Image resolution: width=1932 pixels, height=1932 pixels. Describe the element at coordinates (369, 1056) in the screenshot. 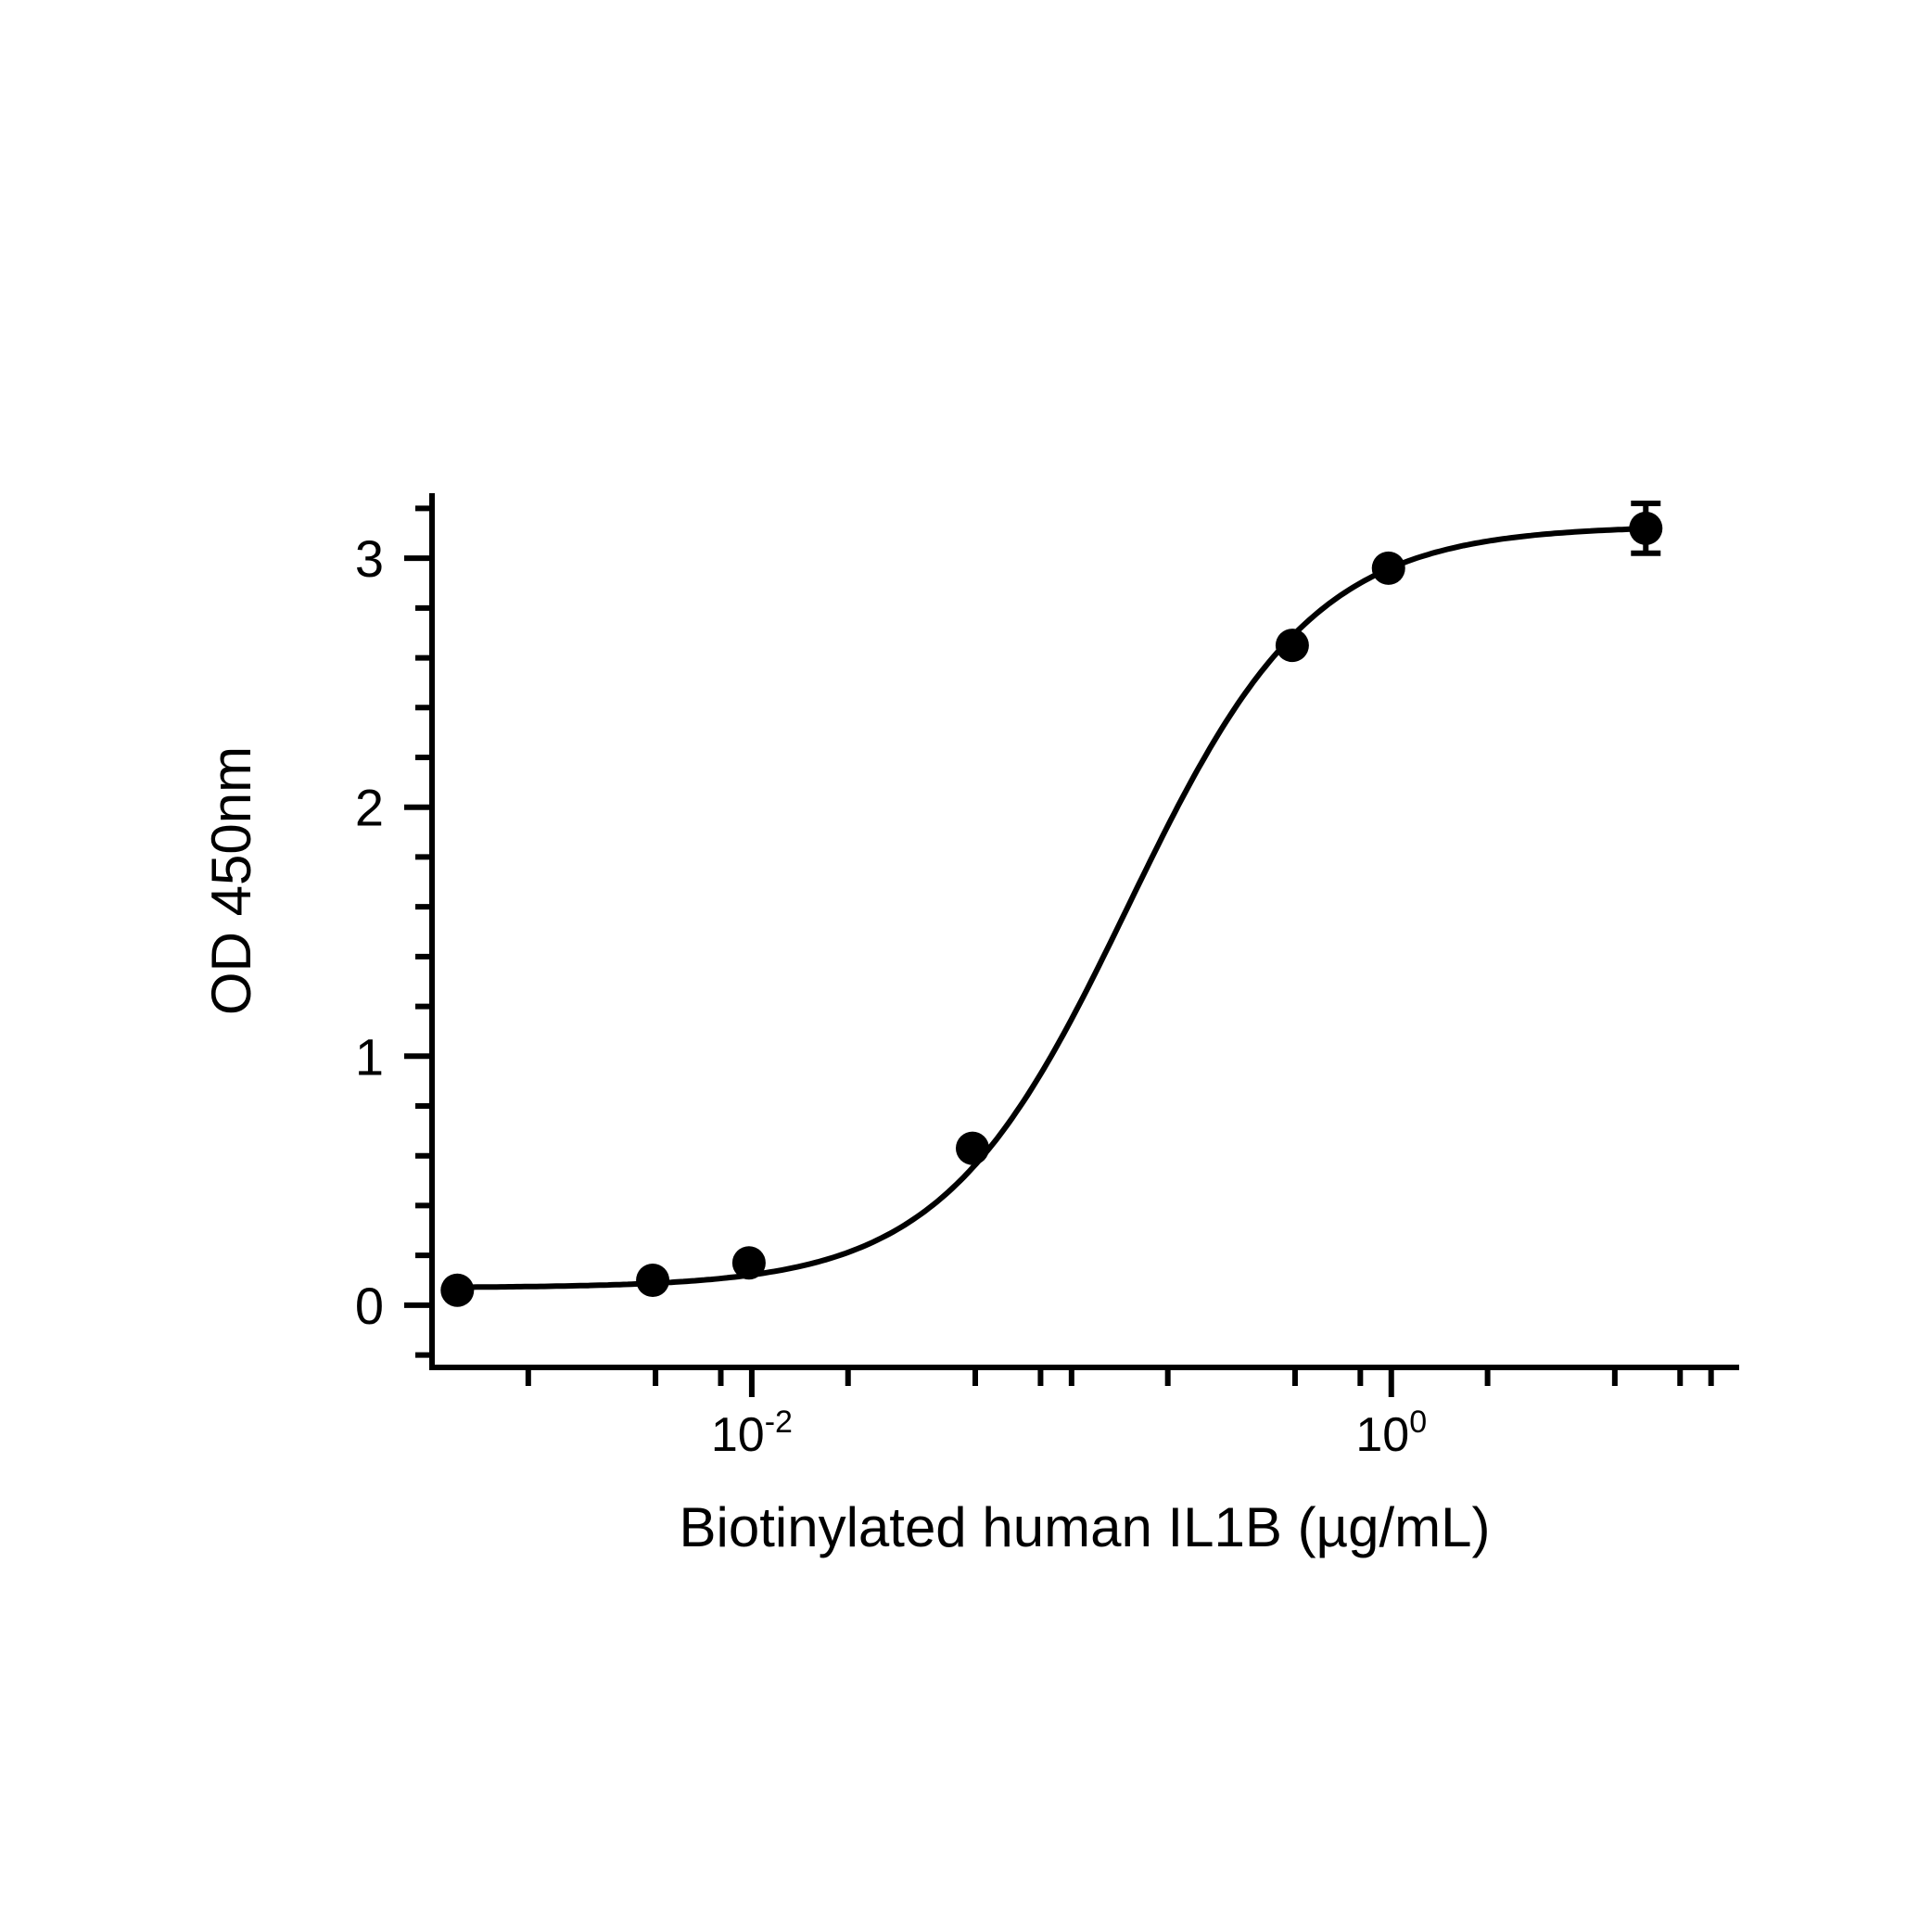

I see `y-tick-label: 1` at that location.